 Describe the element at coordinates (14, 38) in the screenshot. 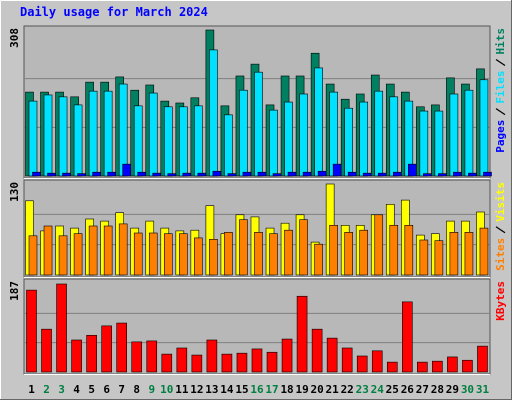

I see `y-max-label: 308` at that location.